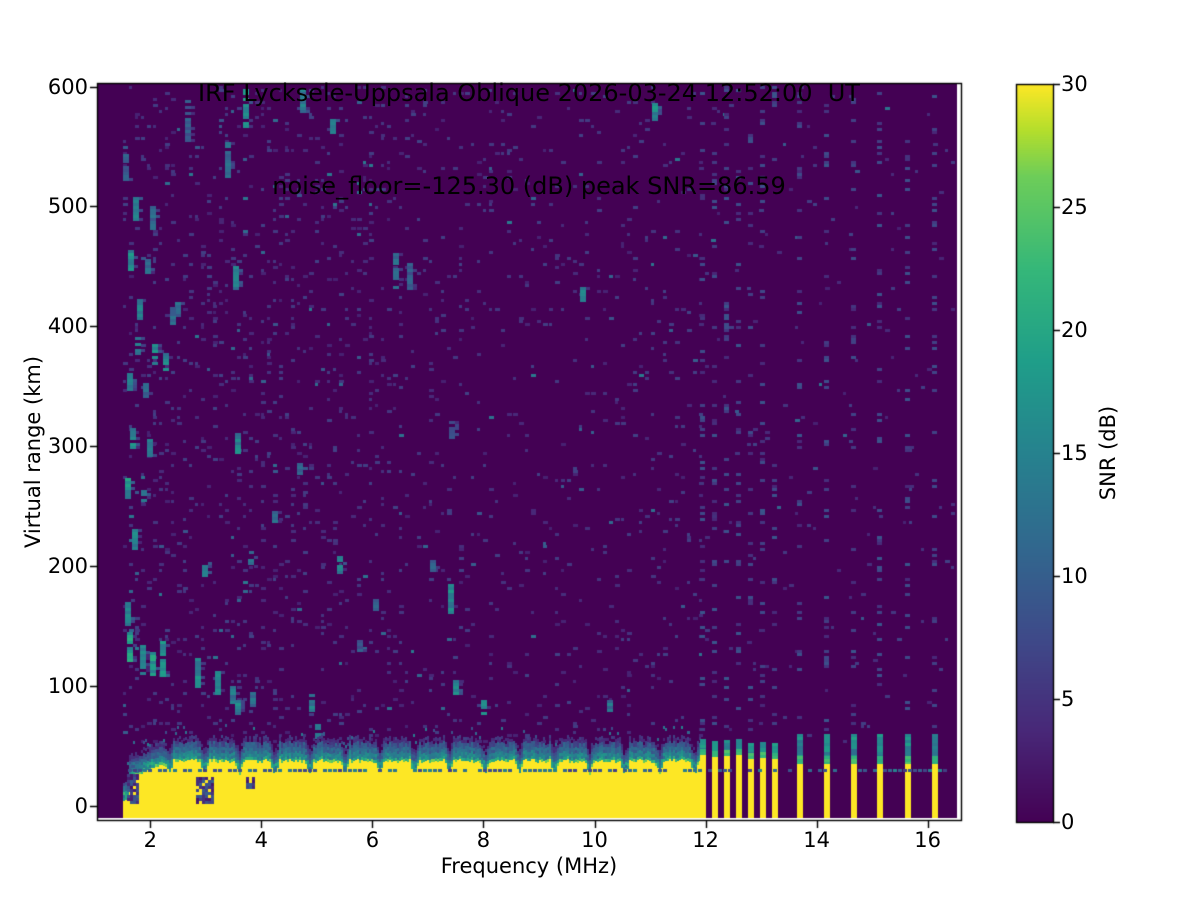 The image size is (1200, 900). I want to click on chart-title-line2: noise_floor=-125.30 (dB) peak SNR=86.59, so click(529, 186).